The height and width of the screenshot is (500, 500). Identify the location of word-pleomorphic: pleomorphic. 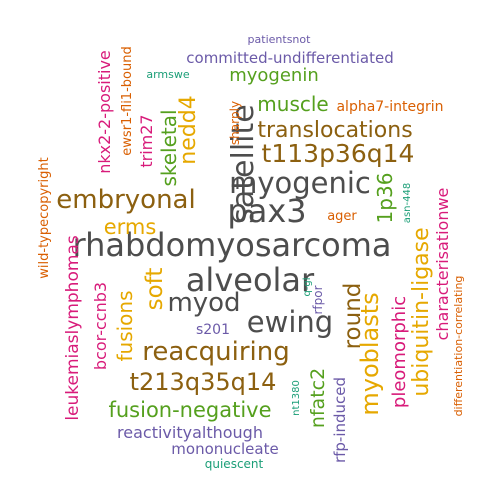
(399, 352).